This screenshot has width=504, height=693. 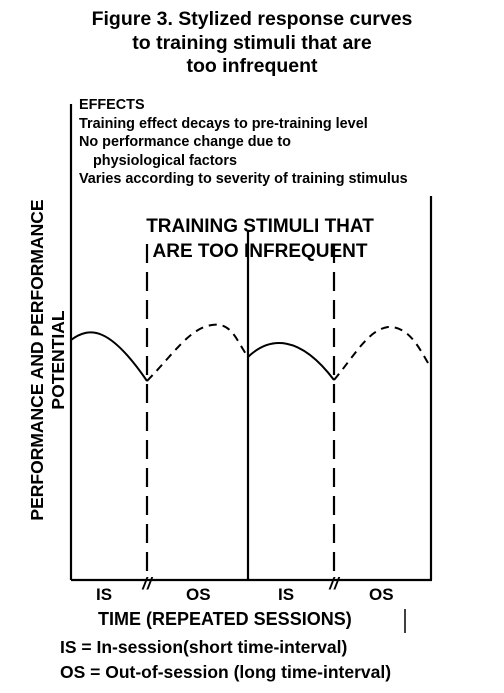 What do you see at coordinates (104, 594) in the screenshot?
I see `segment-label-is-1: IS` at bounding box center [104, 594].